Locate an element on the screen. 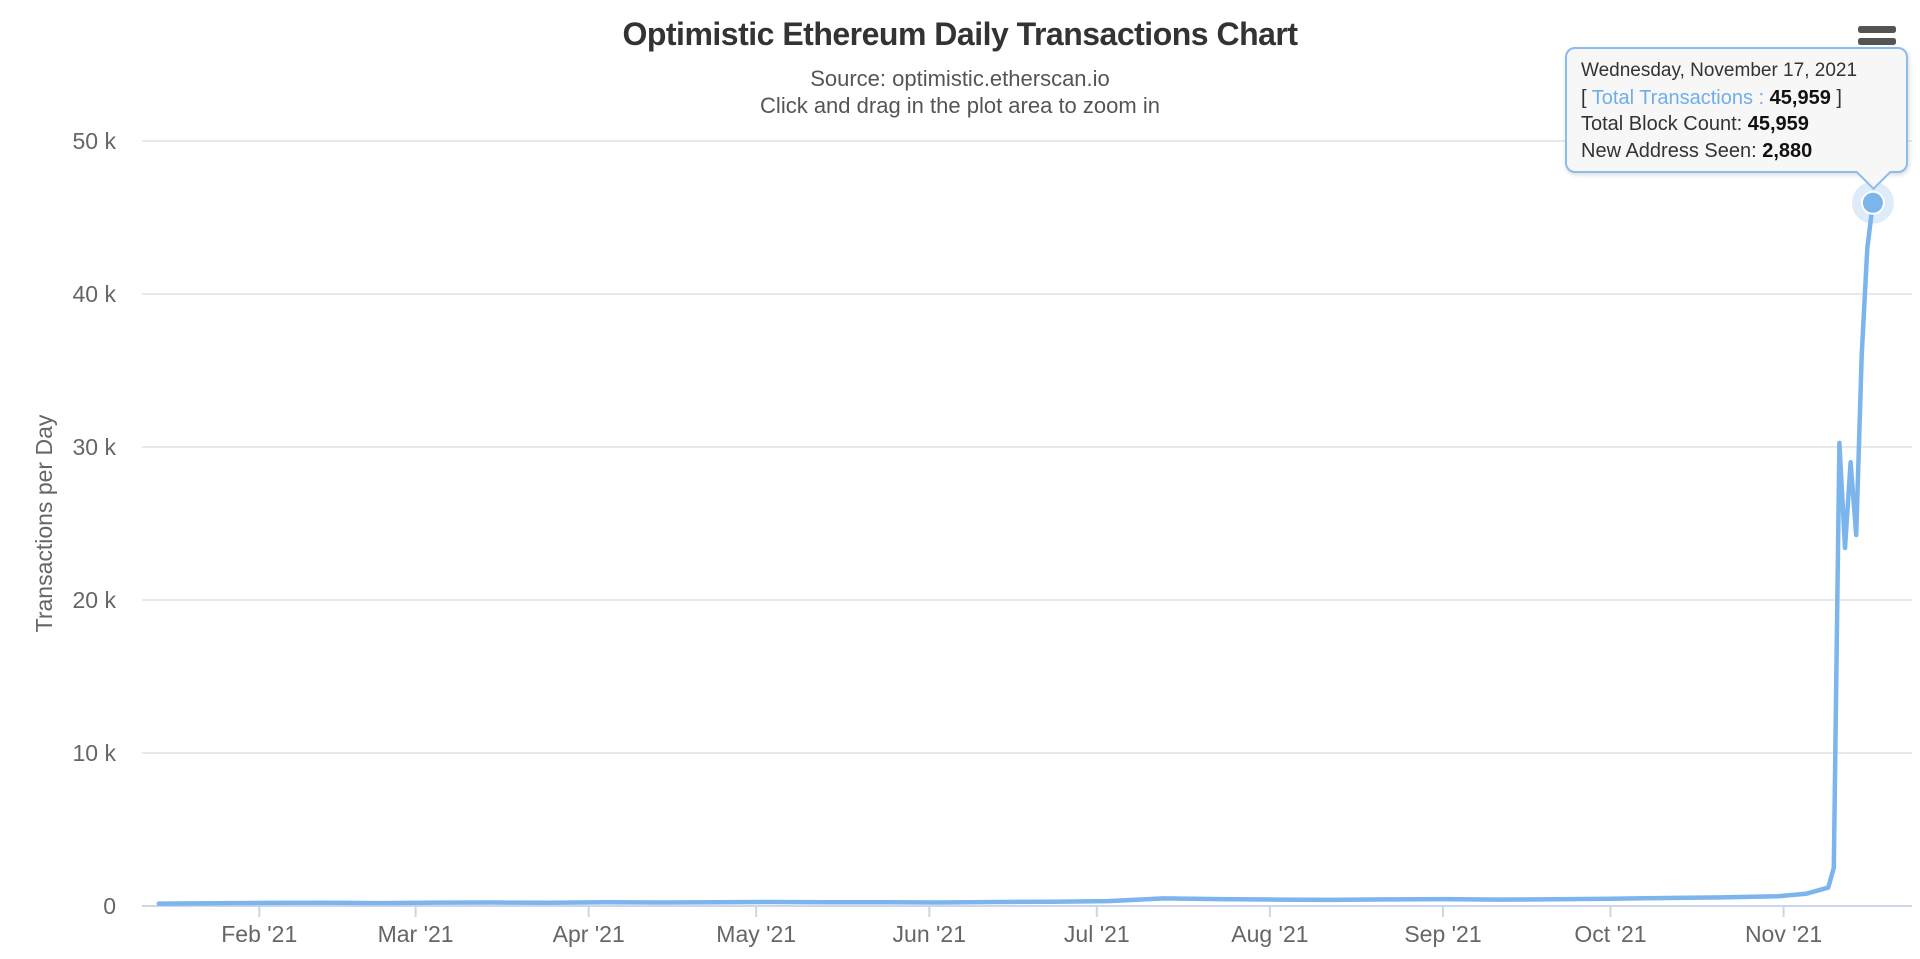 This screenshot has height=959, width=1920. tooltip-series-name: Total Transactions is located at coordinates (1672, 97).